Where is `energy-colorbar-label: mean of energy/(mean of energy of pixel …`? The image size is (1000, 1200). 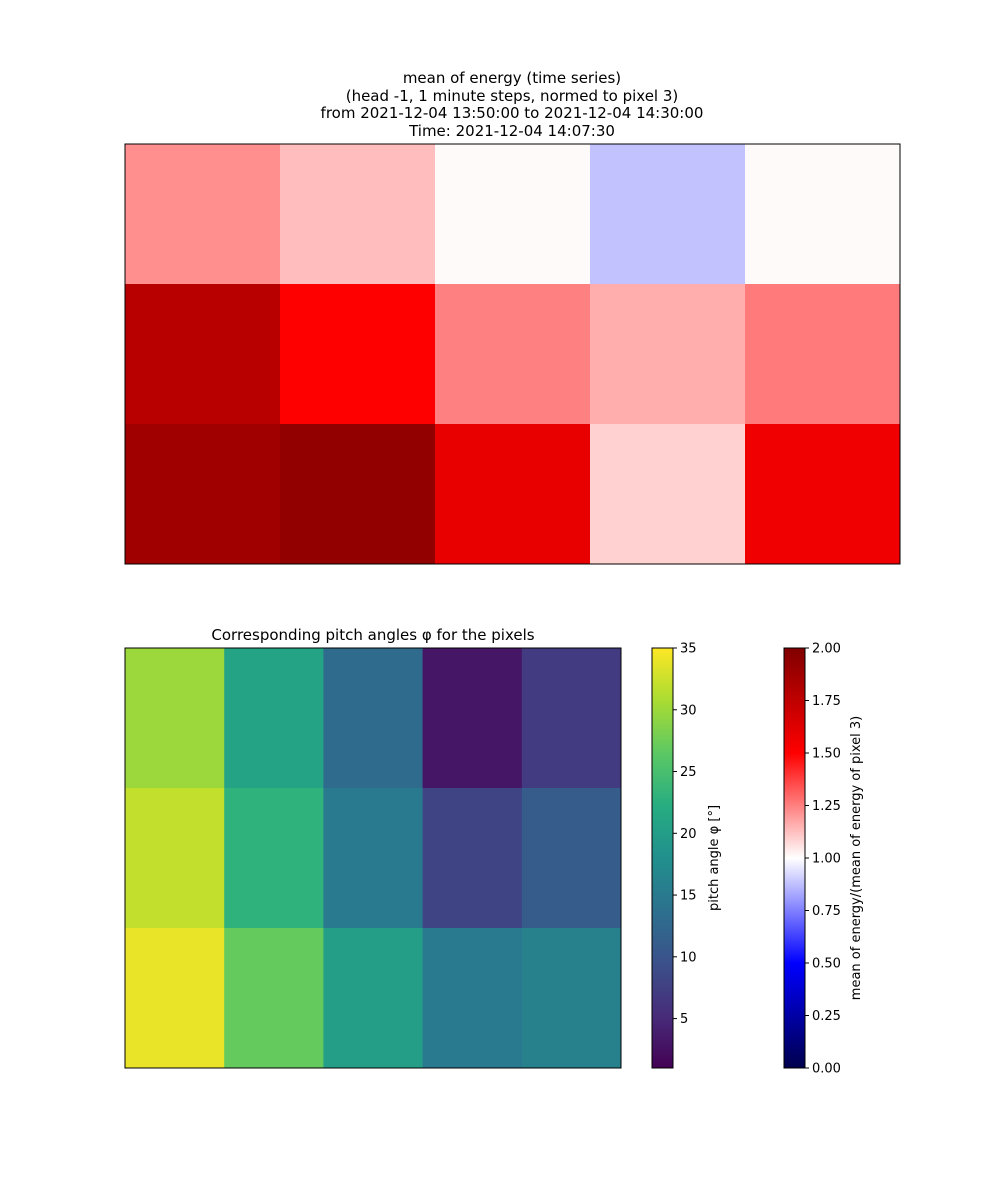
energy-colorbar-label: mean of energy/(mean of energy of pixel … is located at coordinates (856, 858).